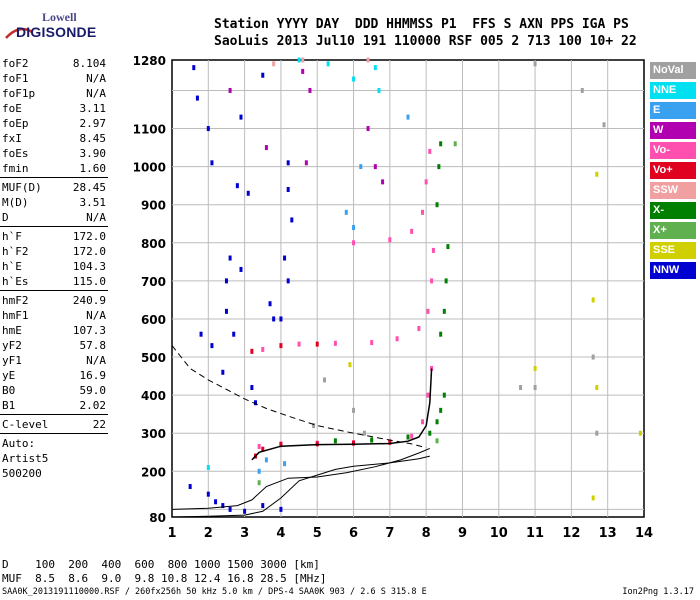  I want to click on y-tick-label: 400, so click(153, 396).